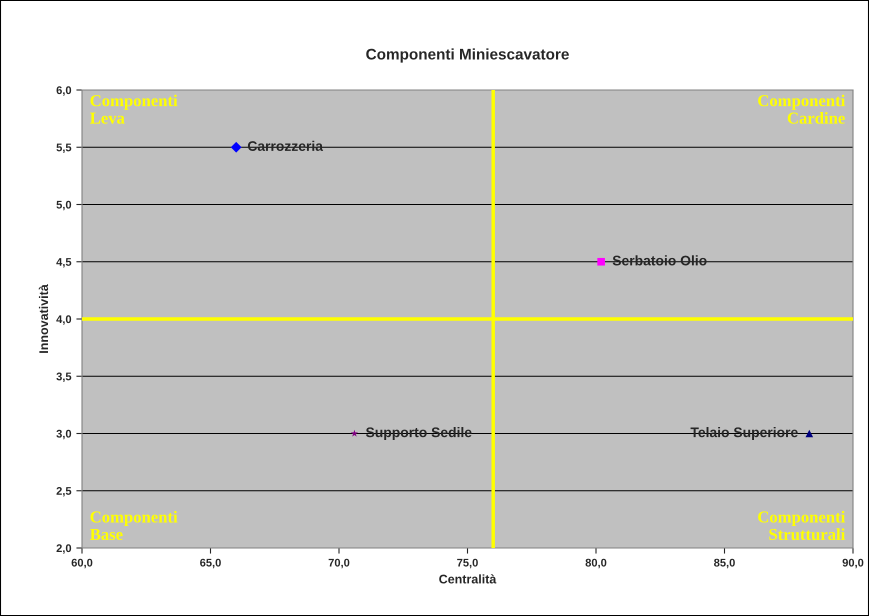  Describe the element at coordinates (853, 563) in the screenshot. I see `x-tick-label: 90,0` at that location.